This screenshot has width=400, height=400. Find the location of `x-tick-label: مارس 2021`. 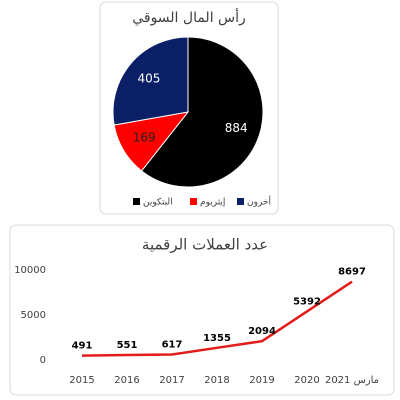

x-tick-label: مارس 2021 is located at coordinates (352, 380).